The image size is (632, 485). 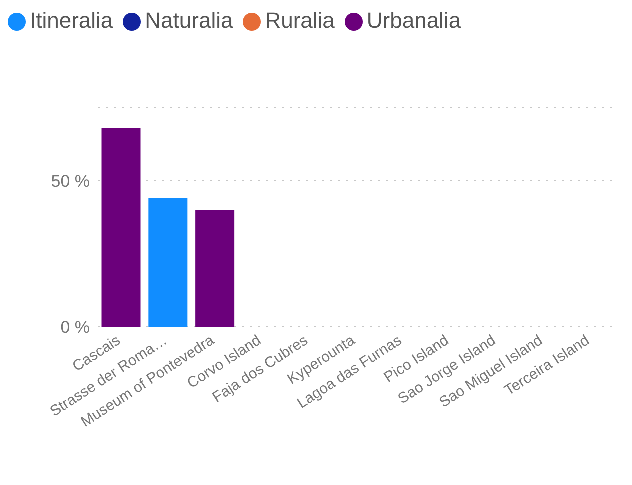 What do you see at coordinates (300, 20) in the screenshot?
I see `legend-label: Ruralia` at bounding box center [300, 20].